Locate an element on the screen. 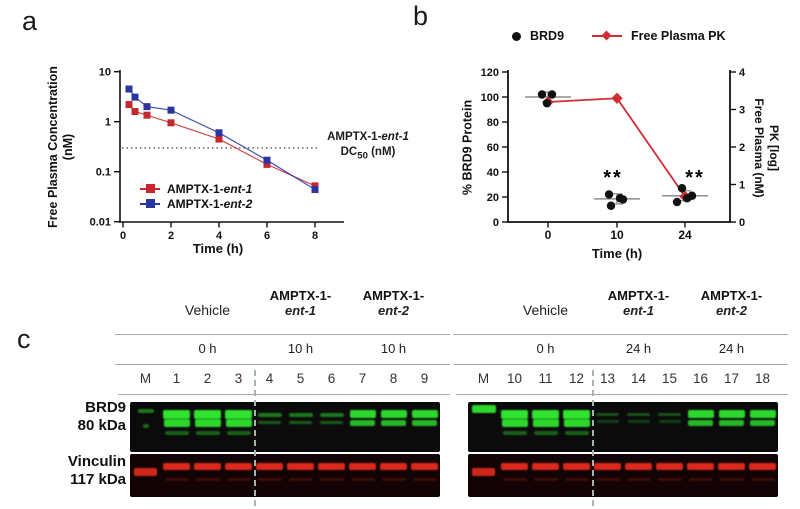 This screenshot has height=509, width=800. a-legend-item-ent1: AMPTX-1-ent-1 is located at coordinates (196, 188).